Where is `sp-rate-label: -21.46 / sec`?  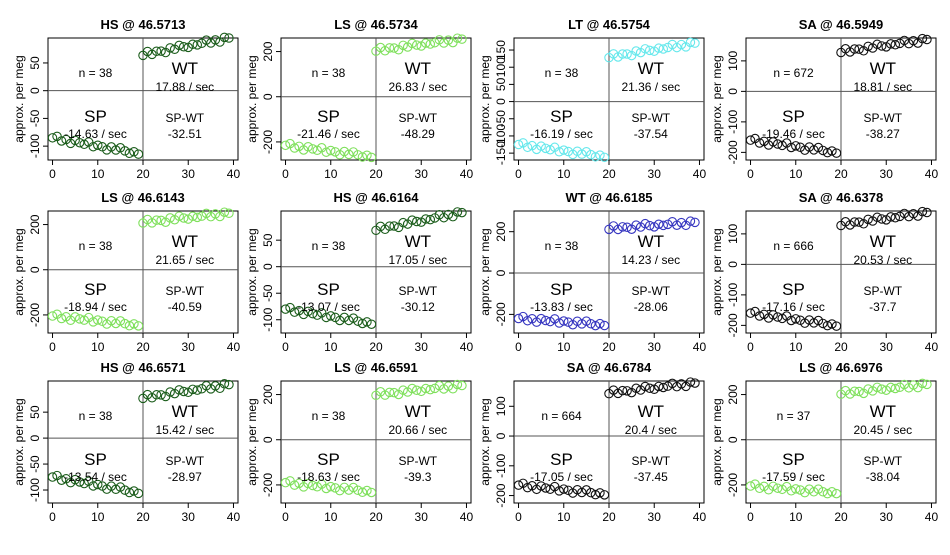
sp-rate-label: -21.46 / sec is located at coordinates (328, 134).